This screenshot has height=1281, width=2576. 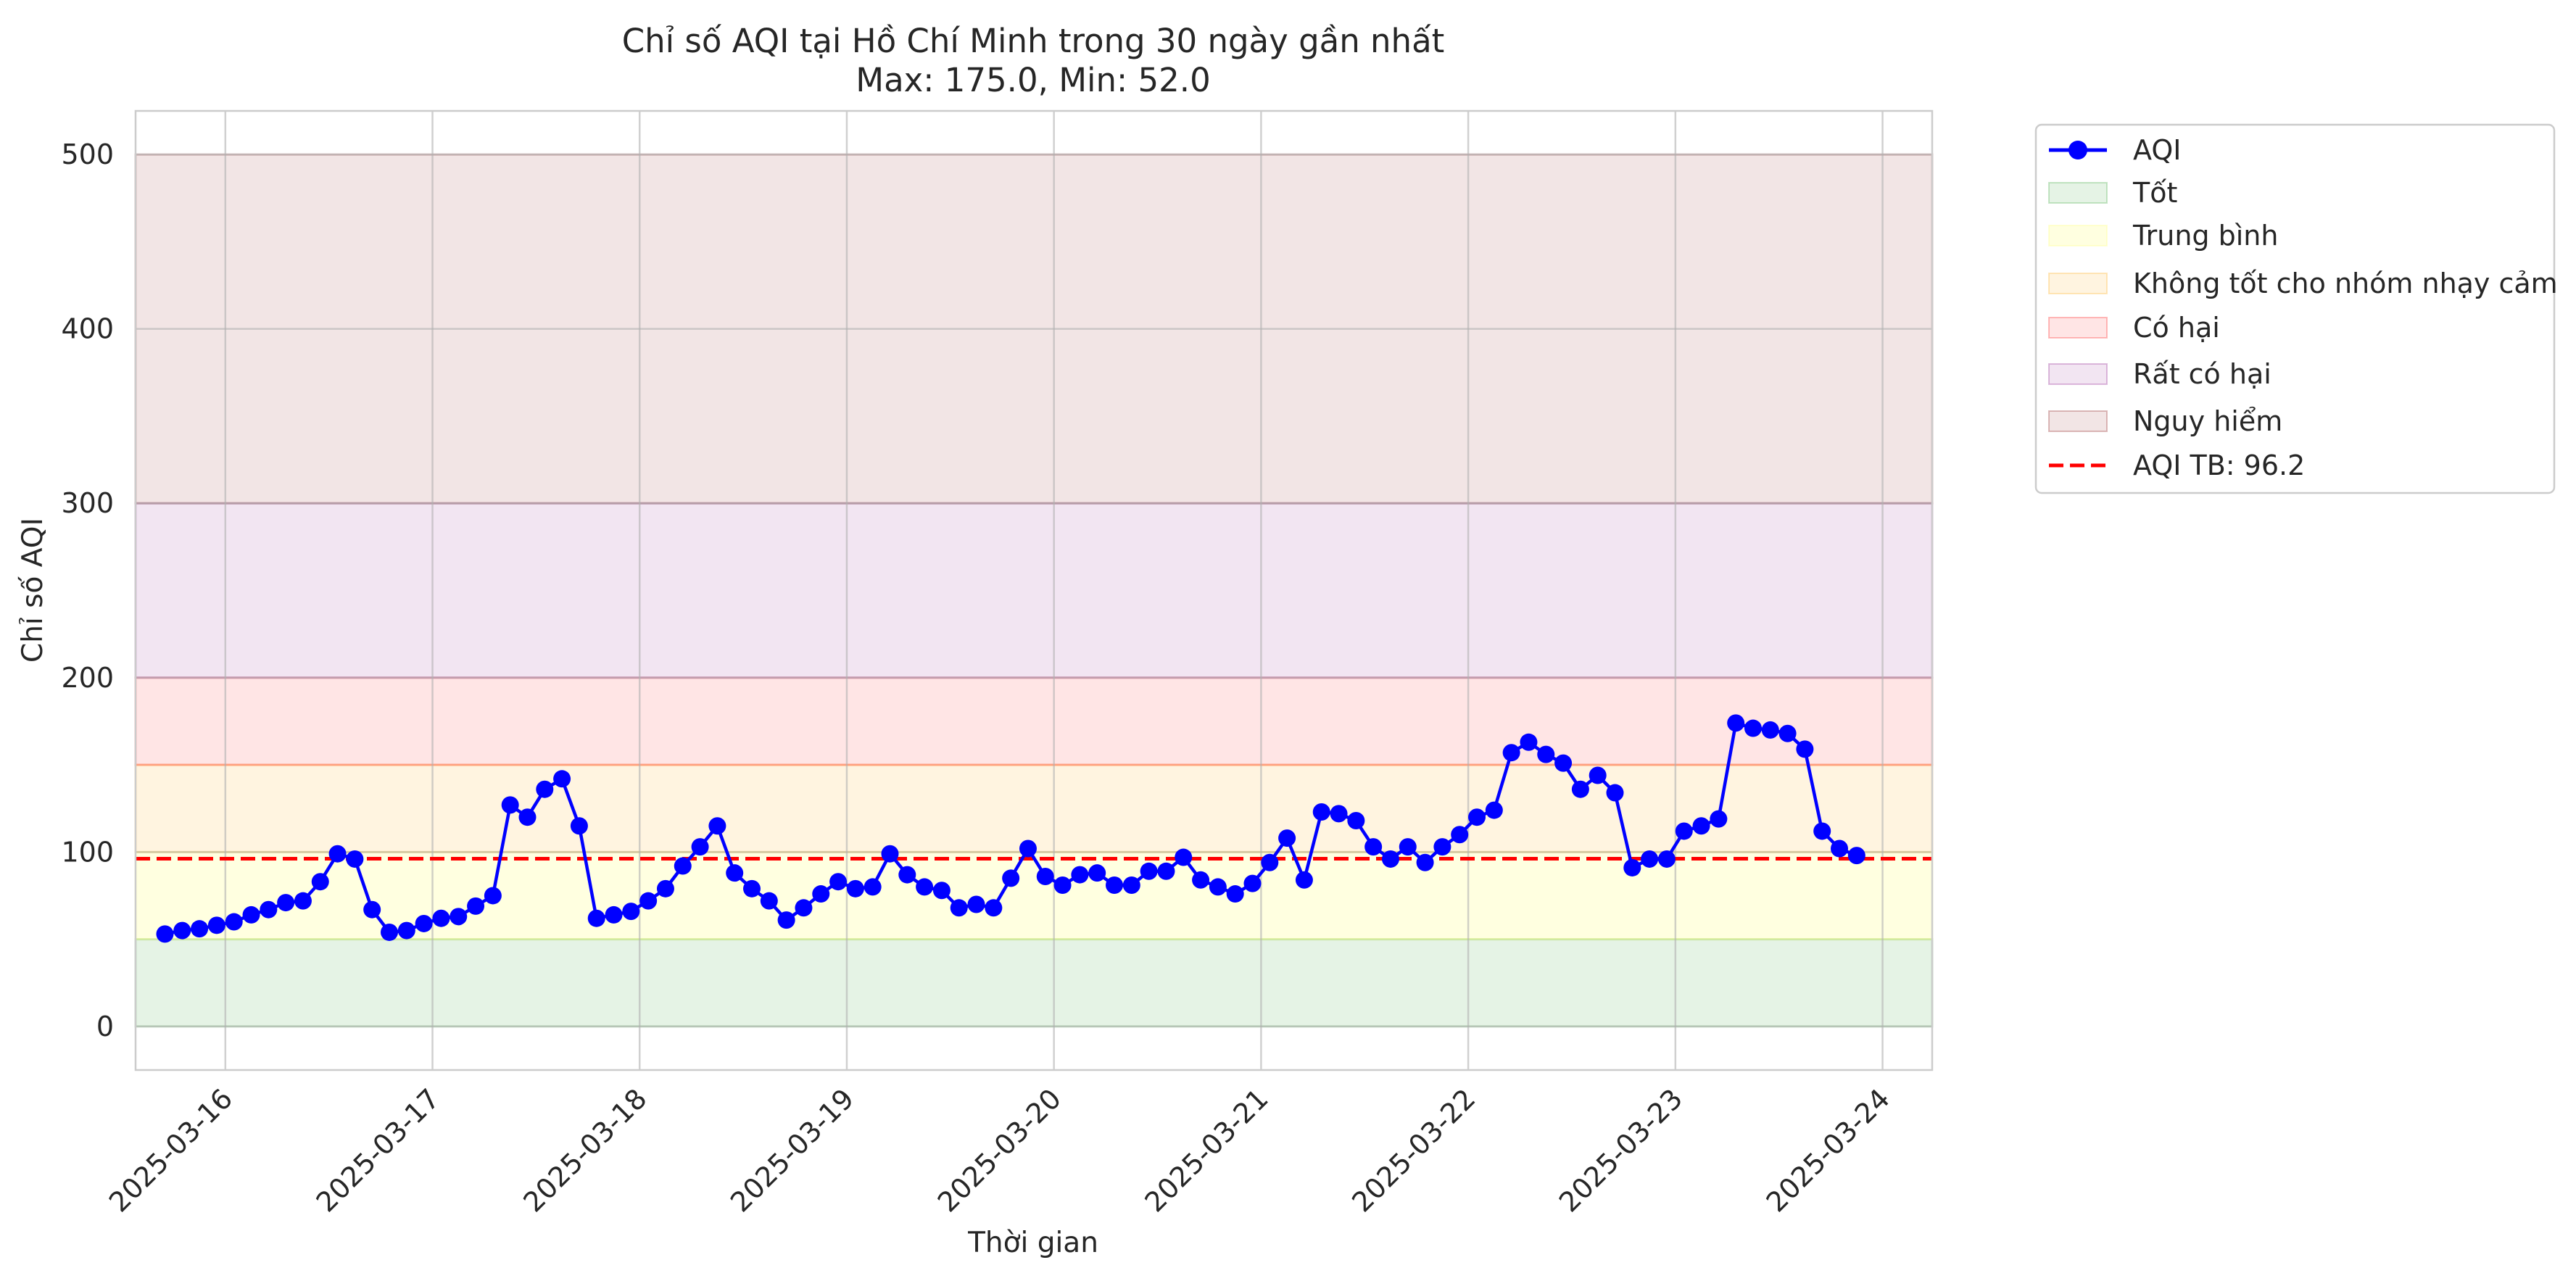 What do you see at coordinates (2205, 236) in the screenshot?
I see `legend-label-2: Trung bình` at bounding box center [2205, 236].